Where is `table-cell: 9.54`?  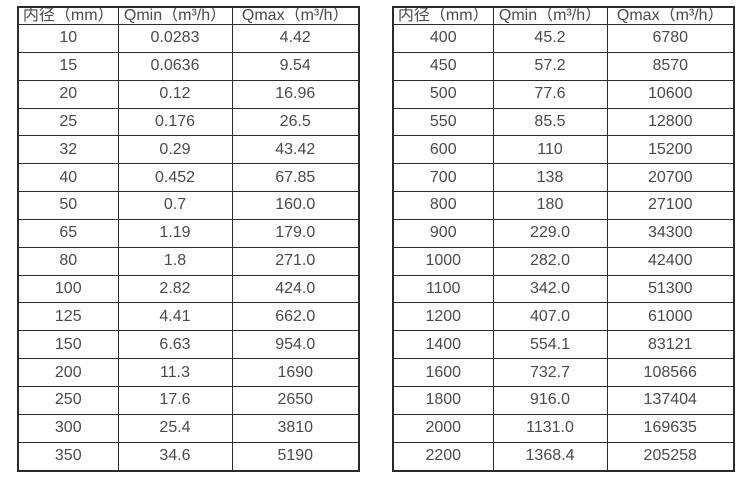
table-cell: 9.54 is located at coordinates (295, 66).